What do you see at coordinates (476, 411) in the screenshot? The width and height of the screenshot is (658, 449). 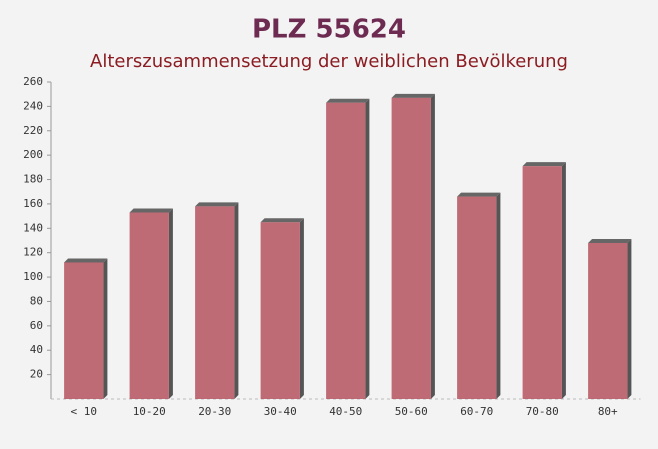 I see `x-tick-label: 60-70` at bounding box center [476, 411].